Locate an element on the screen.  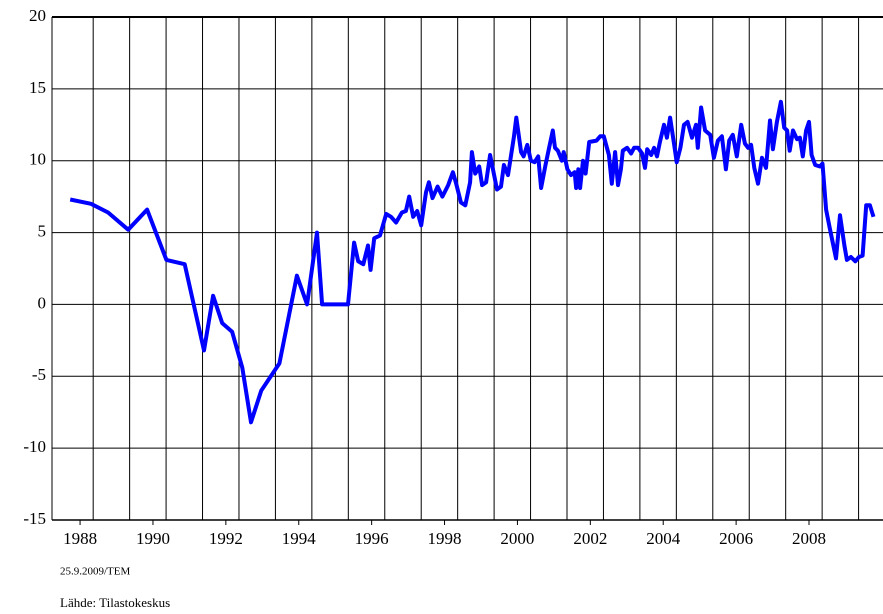
x-tick-label: 1996 is located at coordinates (372, 538).